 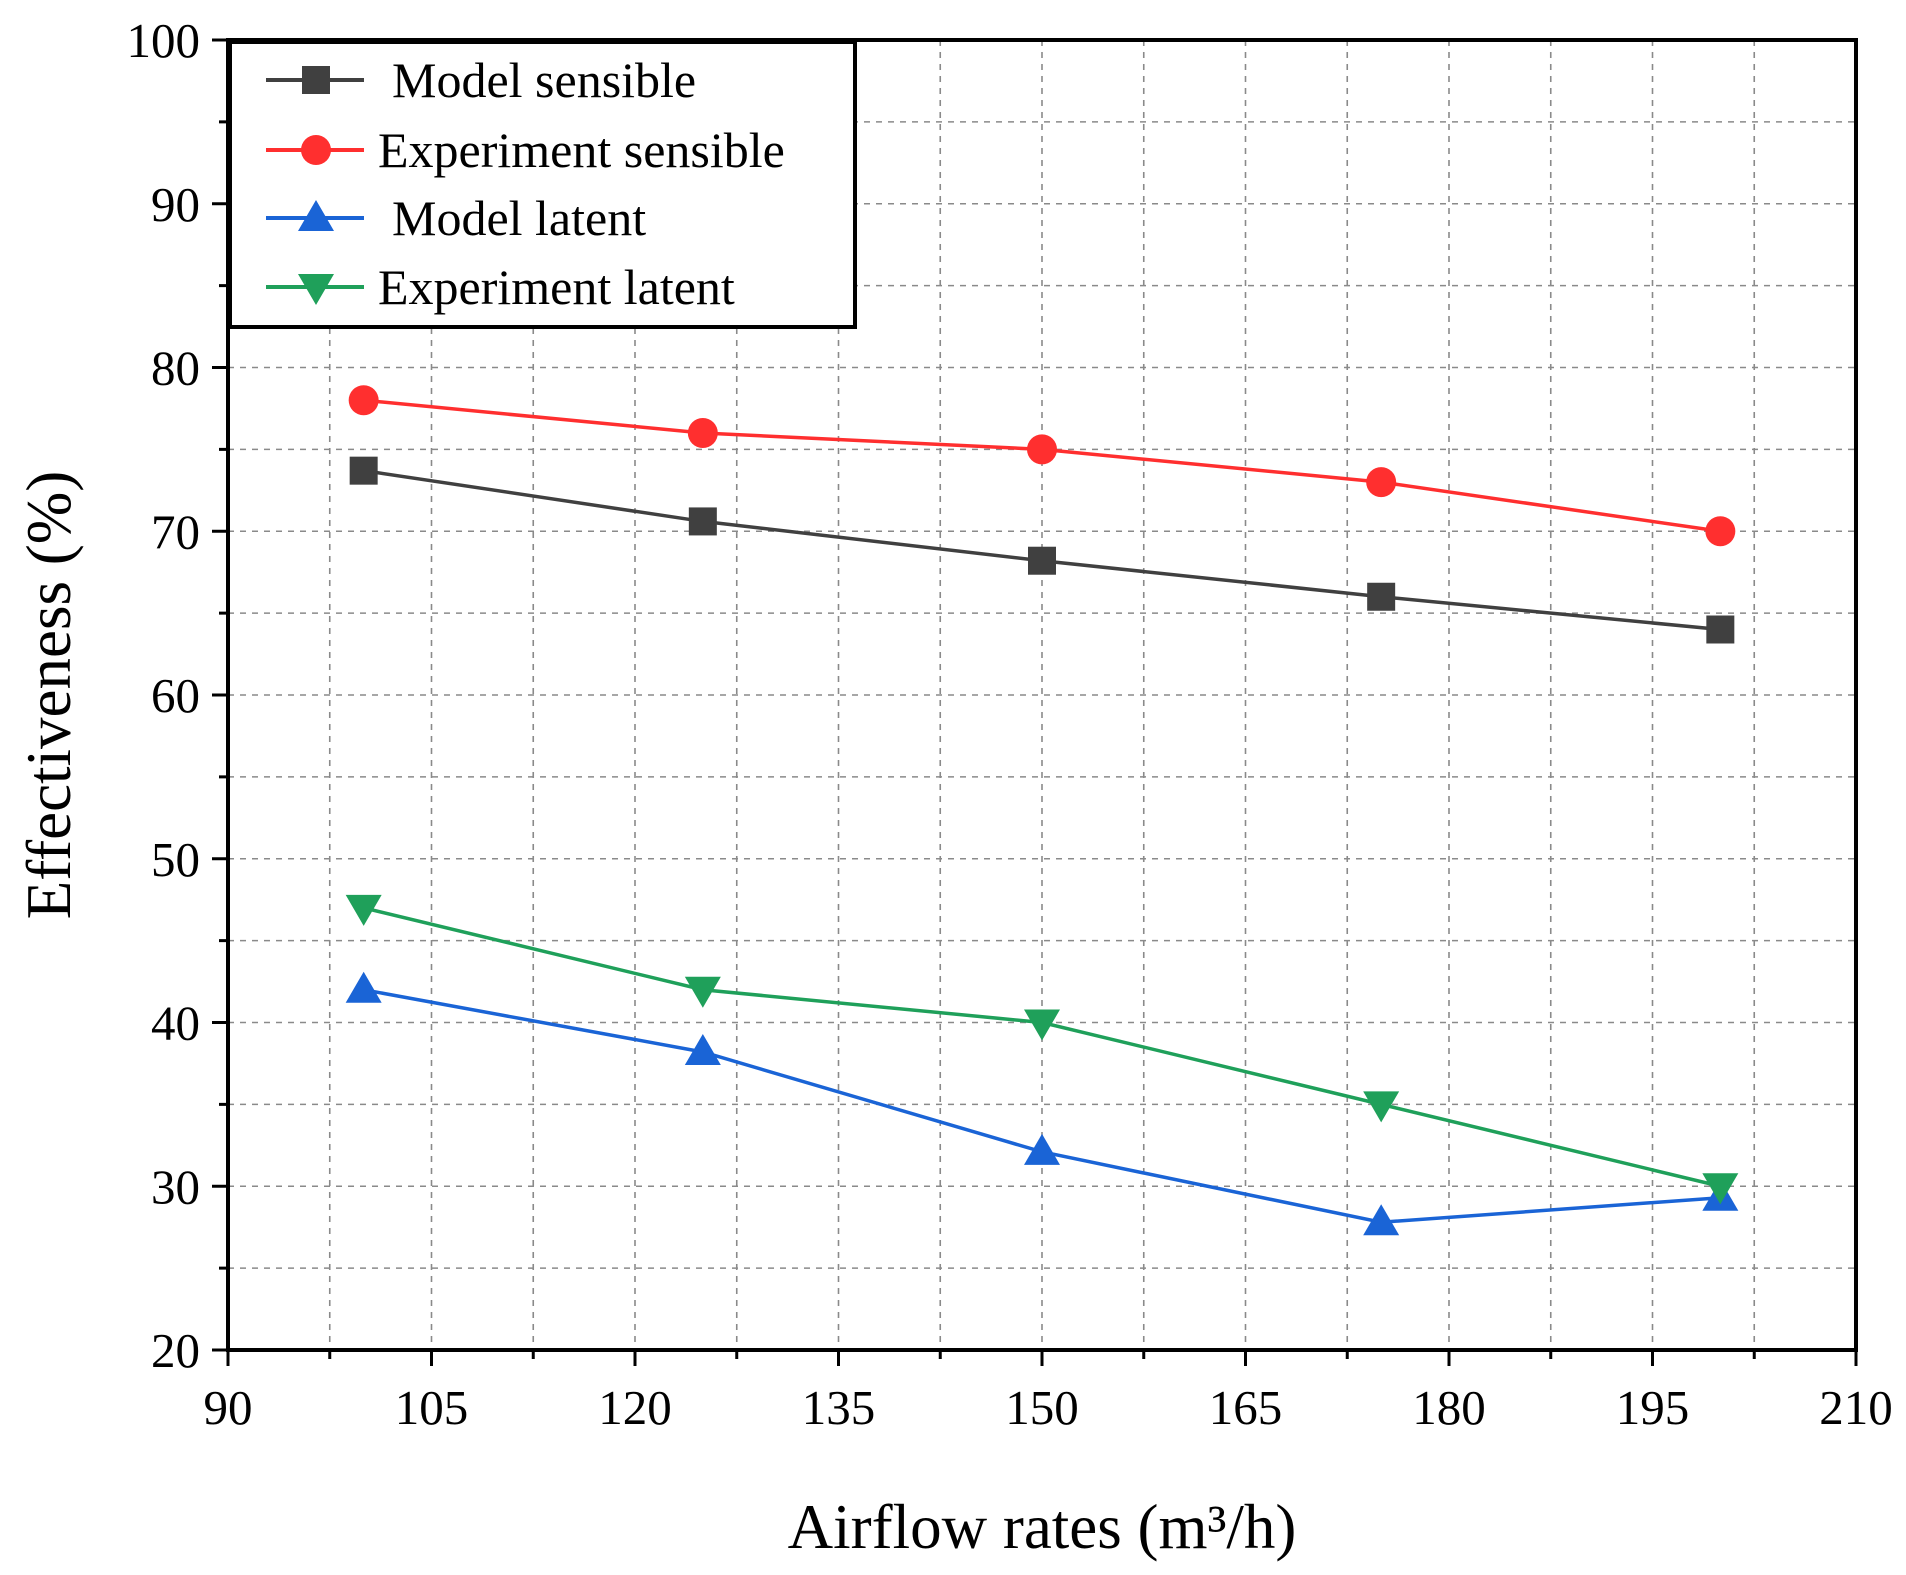 I want to click on x-tick-label: 90, so click(x=228, y=1407).